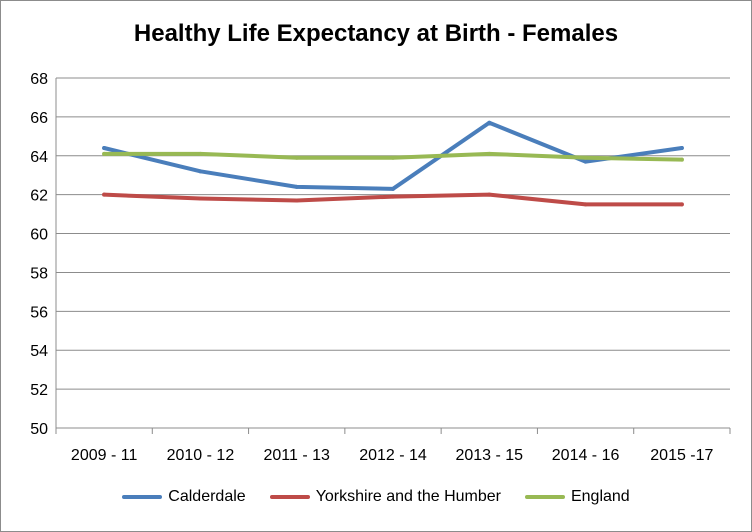  Describe the element at coordinates (39, 312) in the screenshot. I see `y-tick-label-3: 56` at that location.